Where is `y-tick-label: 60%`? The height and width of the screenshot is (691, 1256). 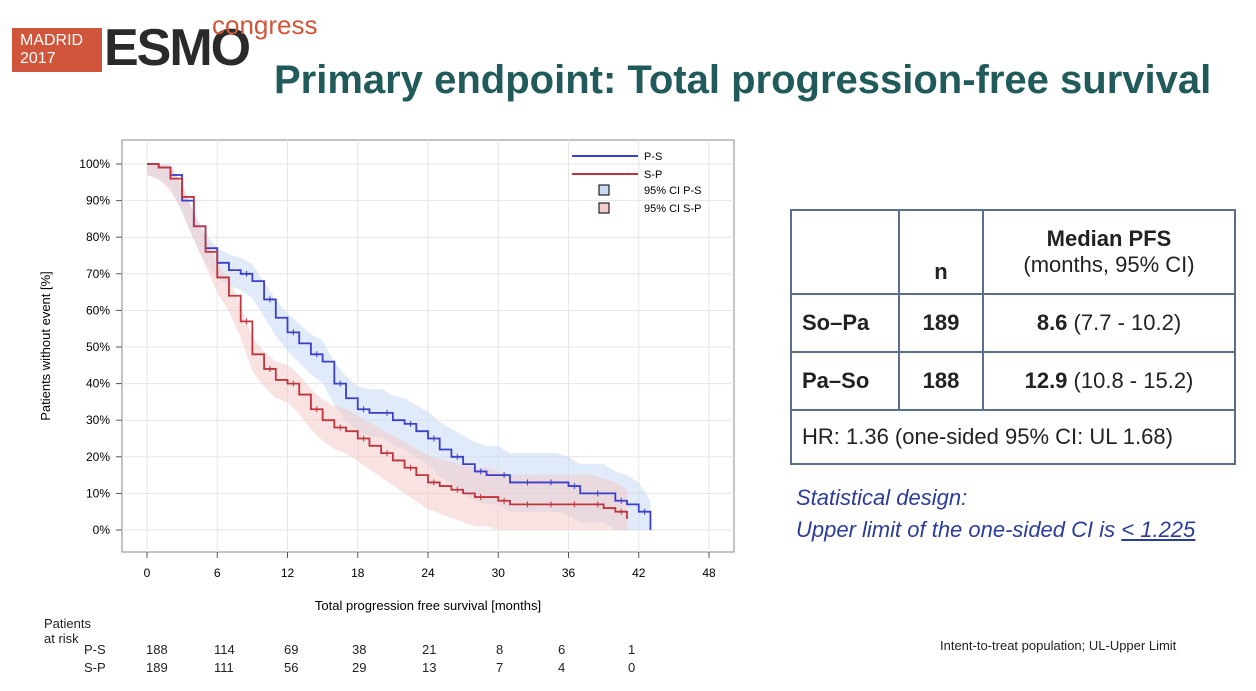
y-tick-label: 60% is located at coordinates (98, 310).